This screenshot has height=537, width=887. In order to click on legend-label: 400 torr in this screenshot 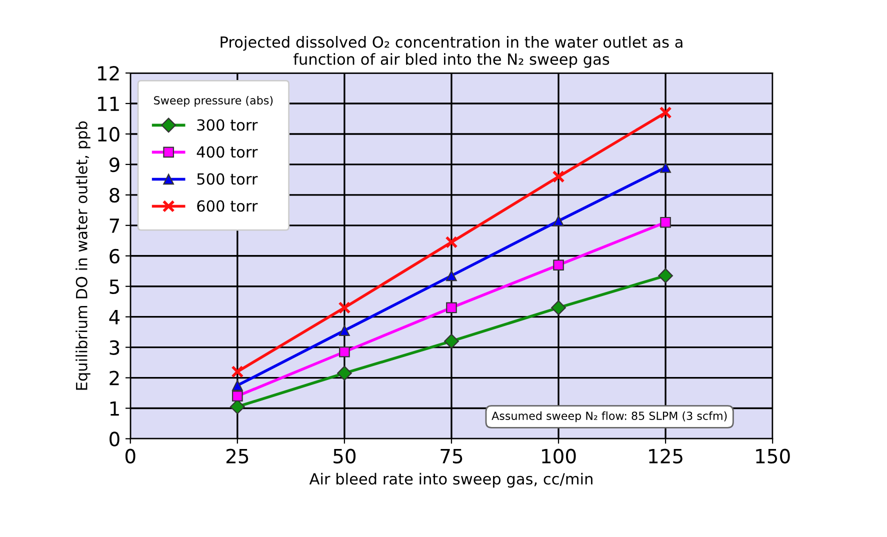, I will do `click(227, 152)`.